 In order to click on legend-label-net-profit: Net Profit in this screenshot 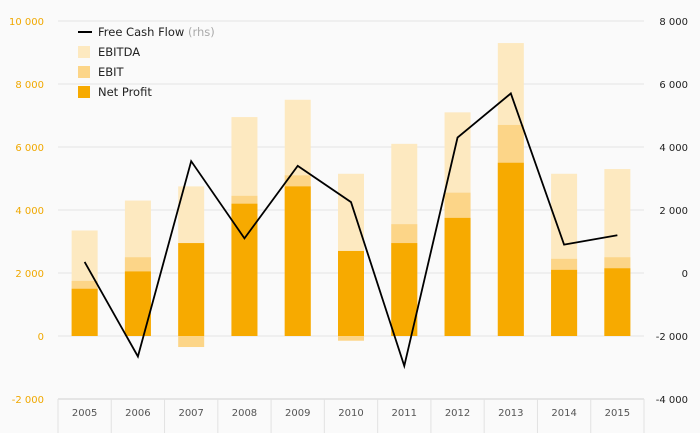, I will do `click(125, 92)`.